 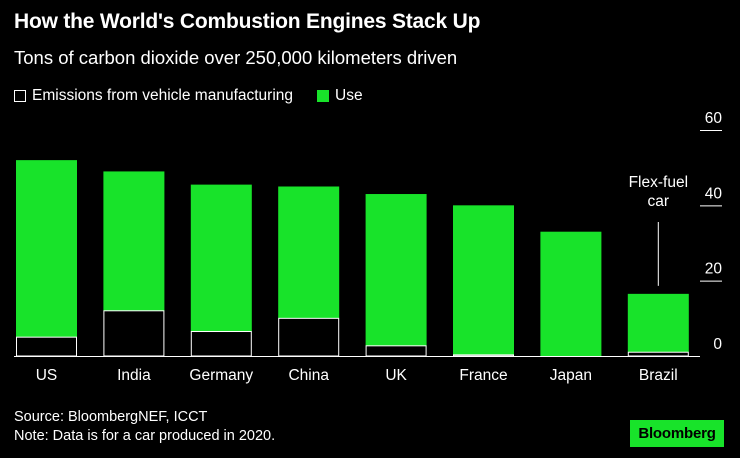 What do you see at coordinates (221, 344) in the screenshot?
I see `bar-manufacturing-germany` at bounding box center [221, 344].